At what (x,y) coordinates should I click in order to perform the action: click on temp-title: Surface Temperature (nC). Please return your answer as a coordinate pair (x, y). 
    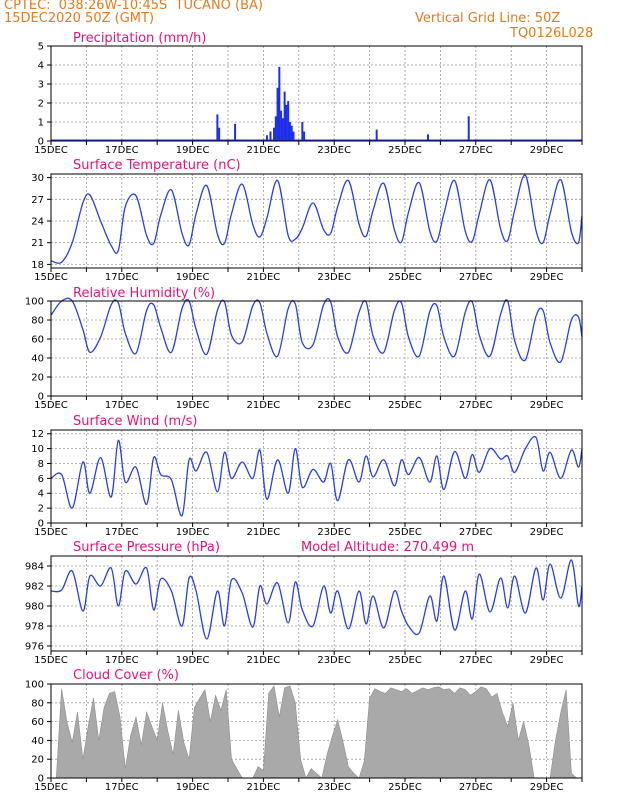
    Looking at the image, I should click on (157, 165).